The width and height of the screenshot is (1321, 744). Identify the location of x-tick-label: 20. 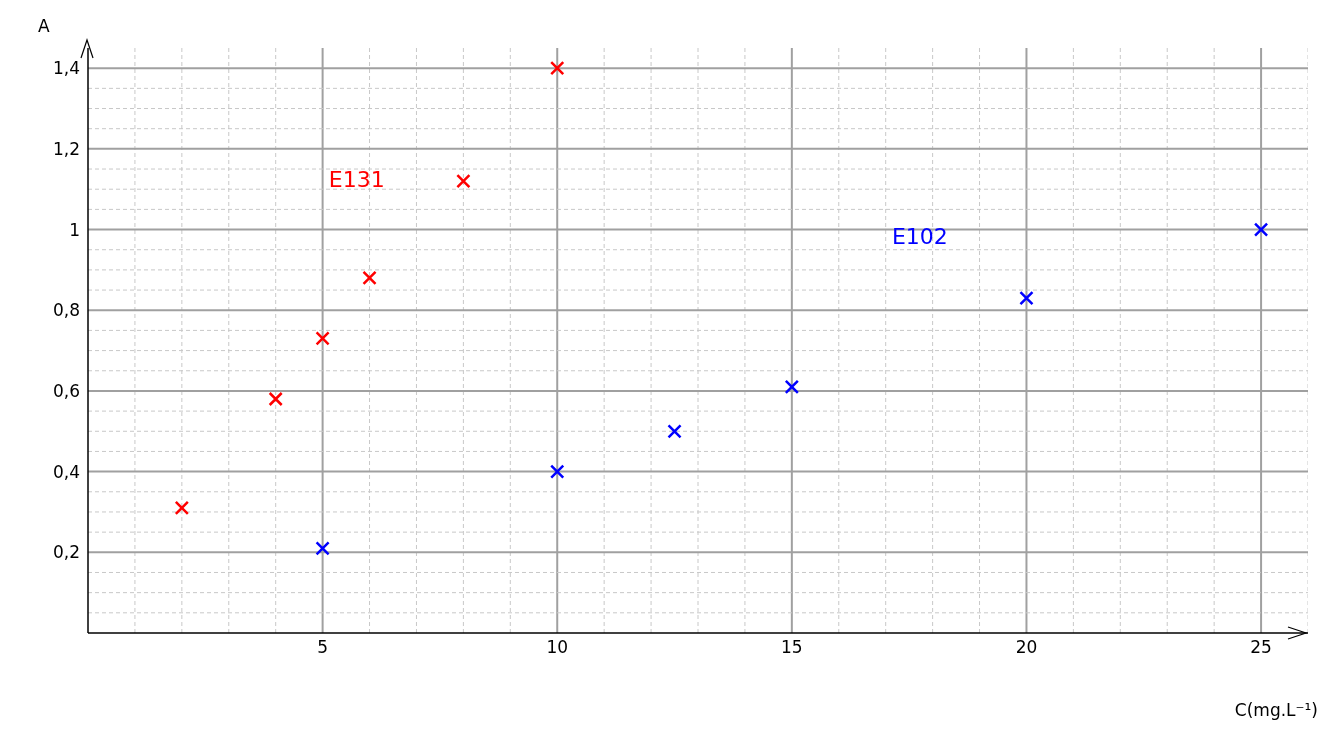
(1026, 647).